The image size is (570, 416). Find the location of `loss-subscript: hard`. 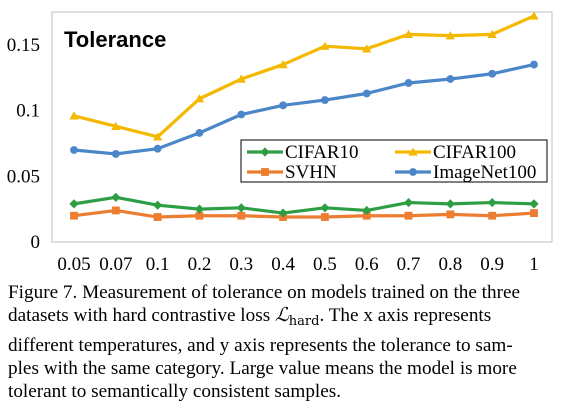

loss-subscript: hard is located at coordinates (304, 322).